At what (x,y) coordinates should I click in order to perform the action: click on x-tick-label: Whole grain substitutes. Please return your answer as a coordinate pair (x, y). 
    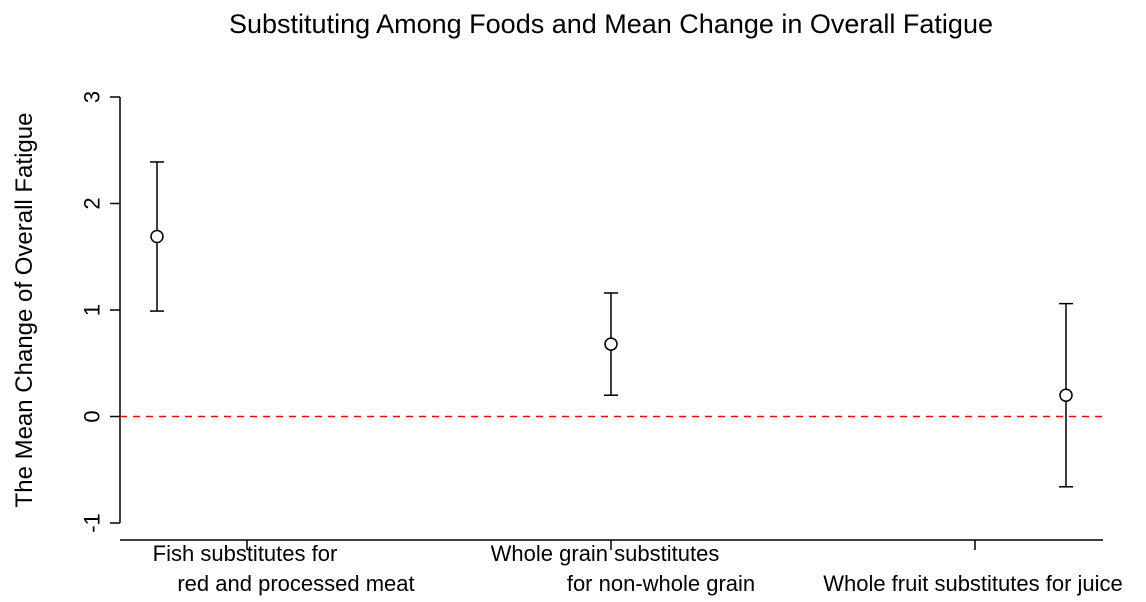
    Looking at the image, I should click on (605, 553).